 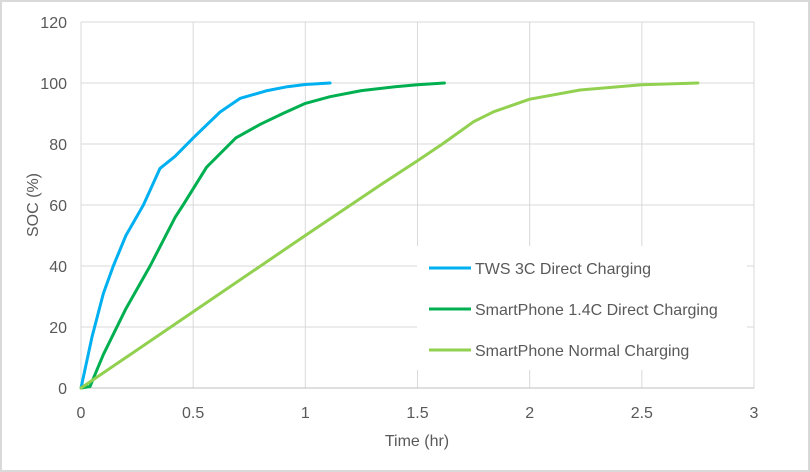 I want to click on legend-item-smartphone-1-4c: SmartPhone 1.4C Direct Charging, so click(x=573, y=310).